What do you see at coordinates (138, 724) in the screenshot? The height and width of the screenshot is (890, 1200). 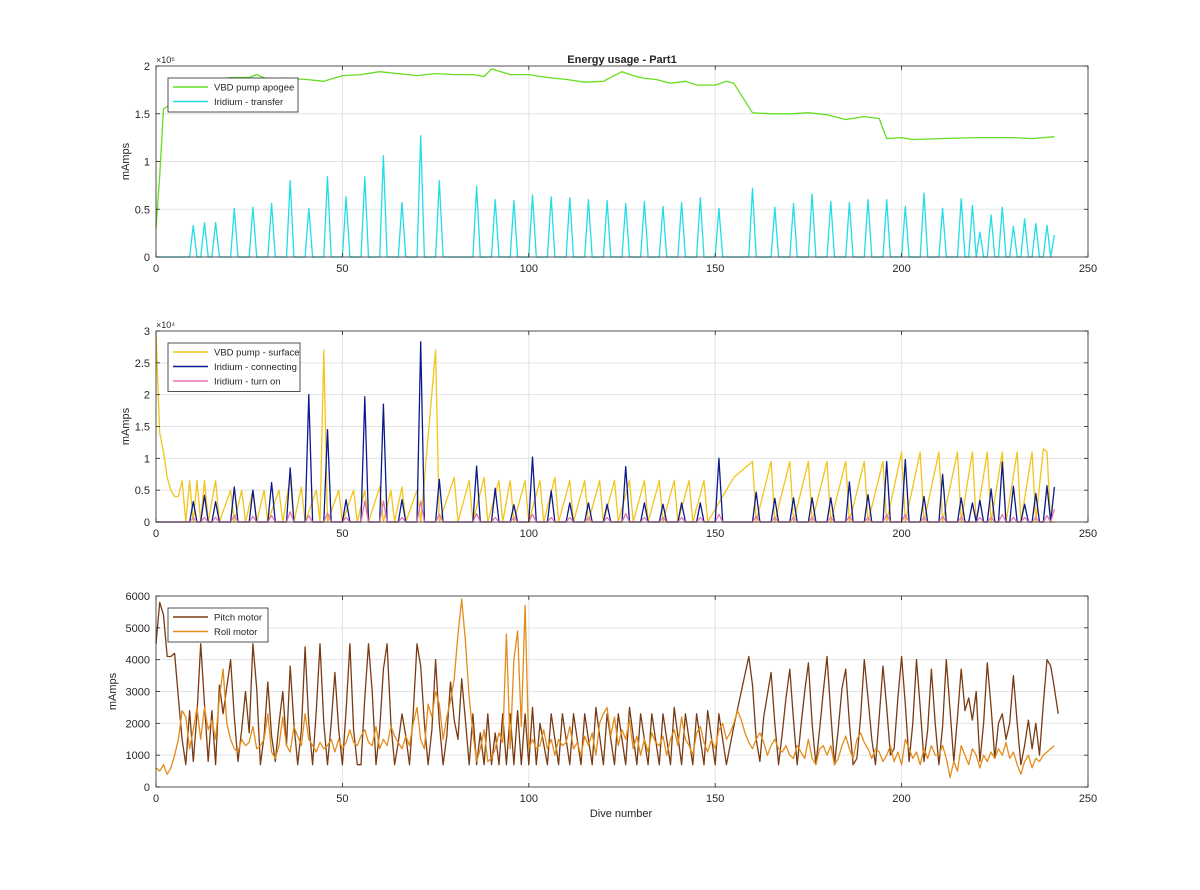 I see `y-tick-label: 2000` at bounding box center [138, 724].